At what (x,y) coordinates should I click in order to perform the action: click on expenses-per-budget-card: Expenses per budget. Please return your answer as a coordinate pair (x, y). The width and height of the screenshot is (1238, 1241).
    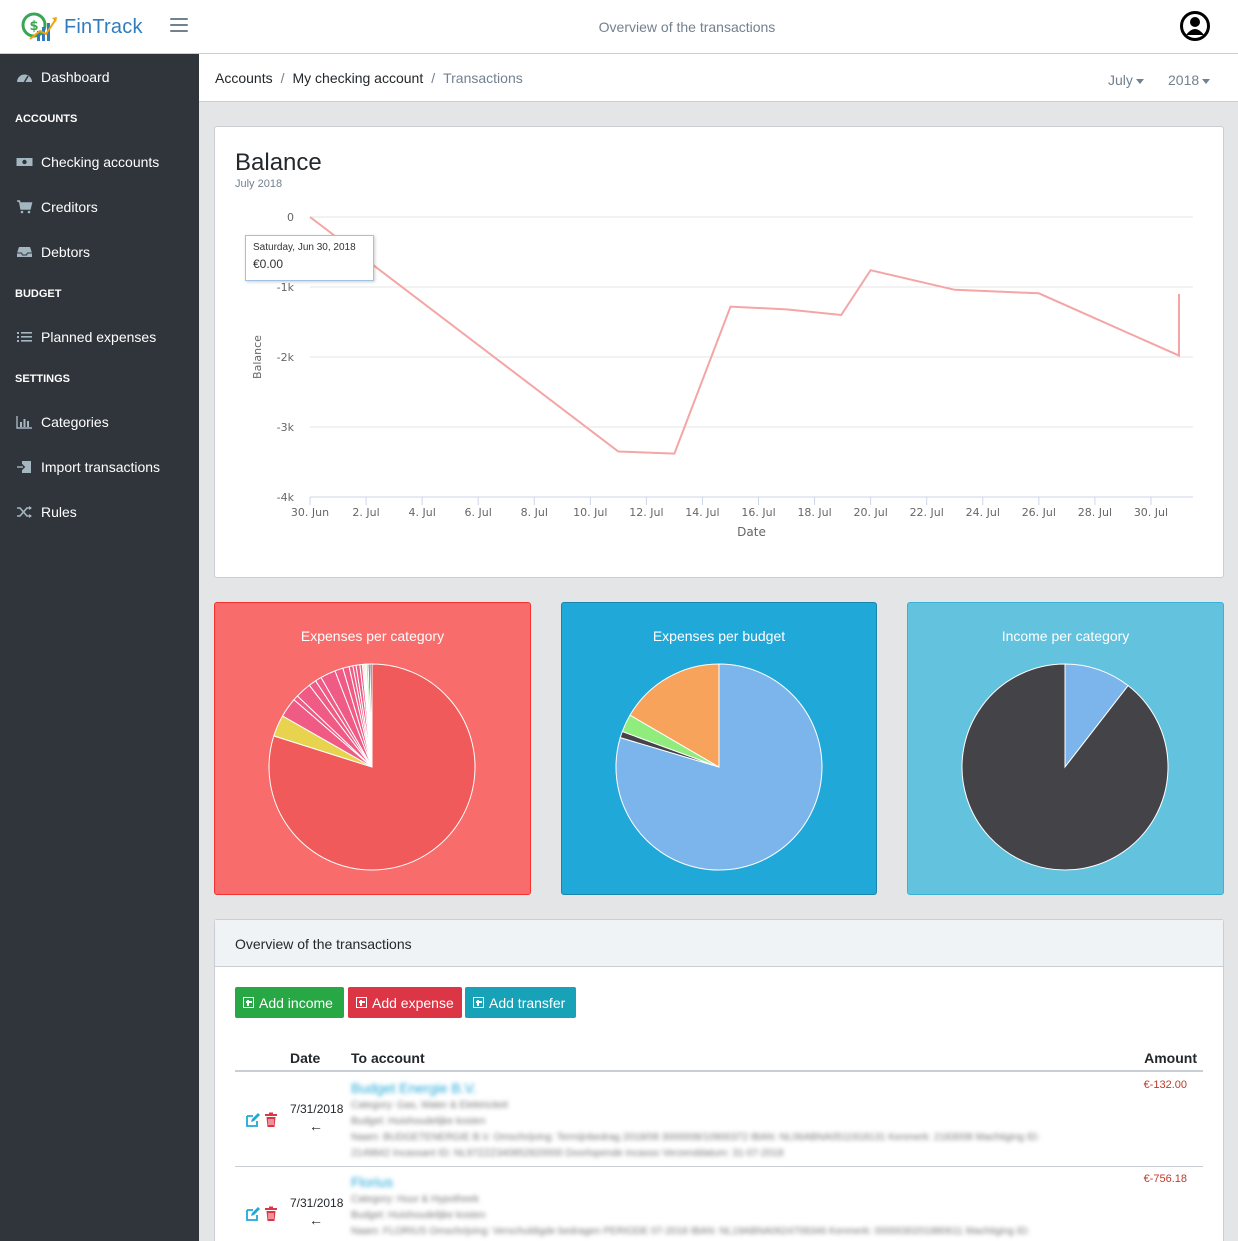
    Looking at the image, I should click on (719, 748).